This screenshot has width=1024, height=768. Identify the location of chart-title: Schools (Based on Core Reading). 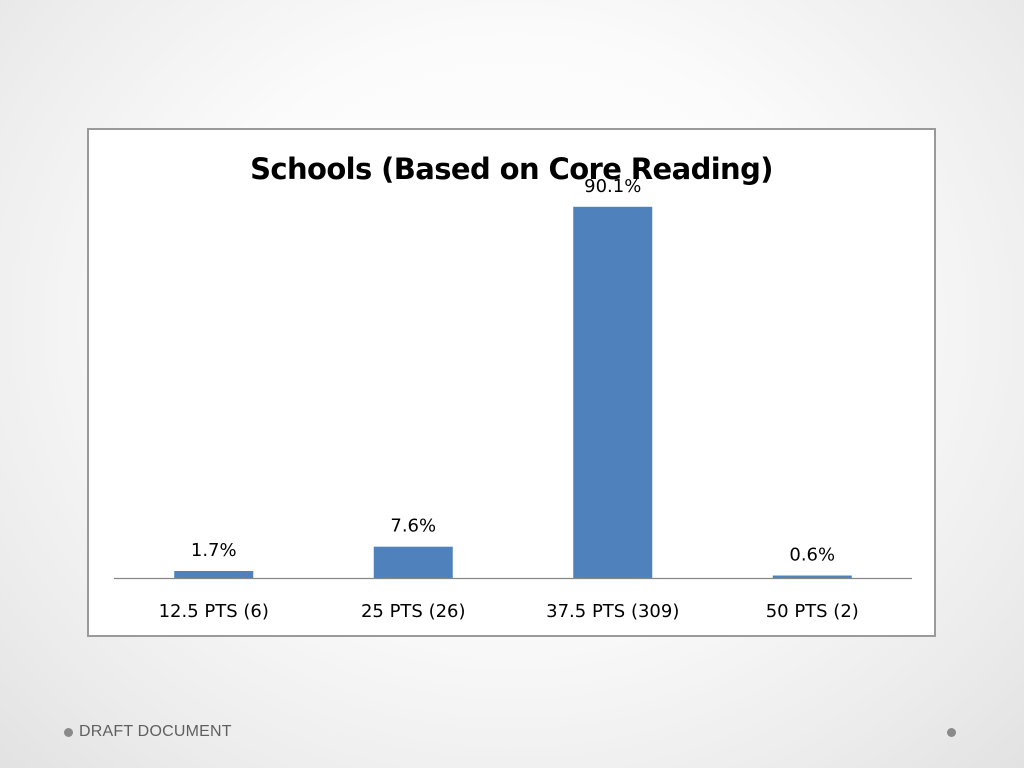
(511, 169).